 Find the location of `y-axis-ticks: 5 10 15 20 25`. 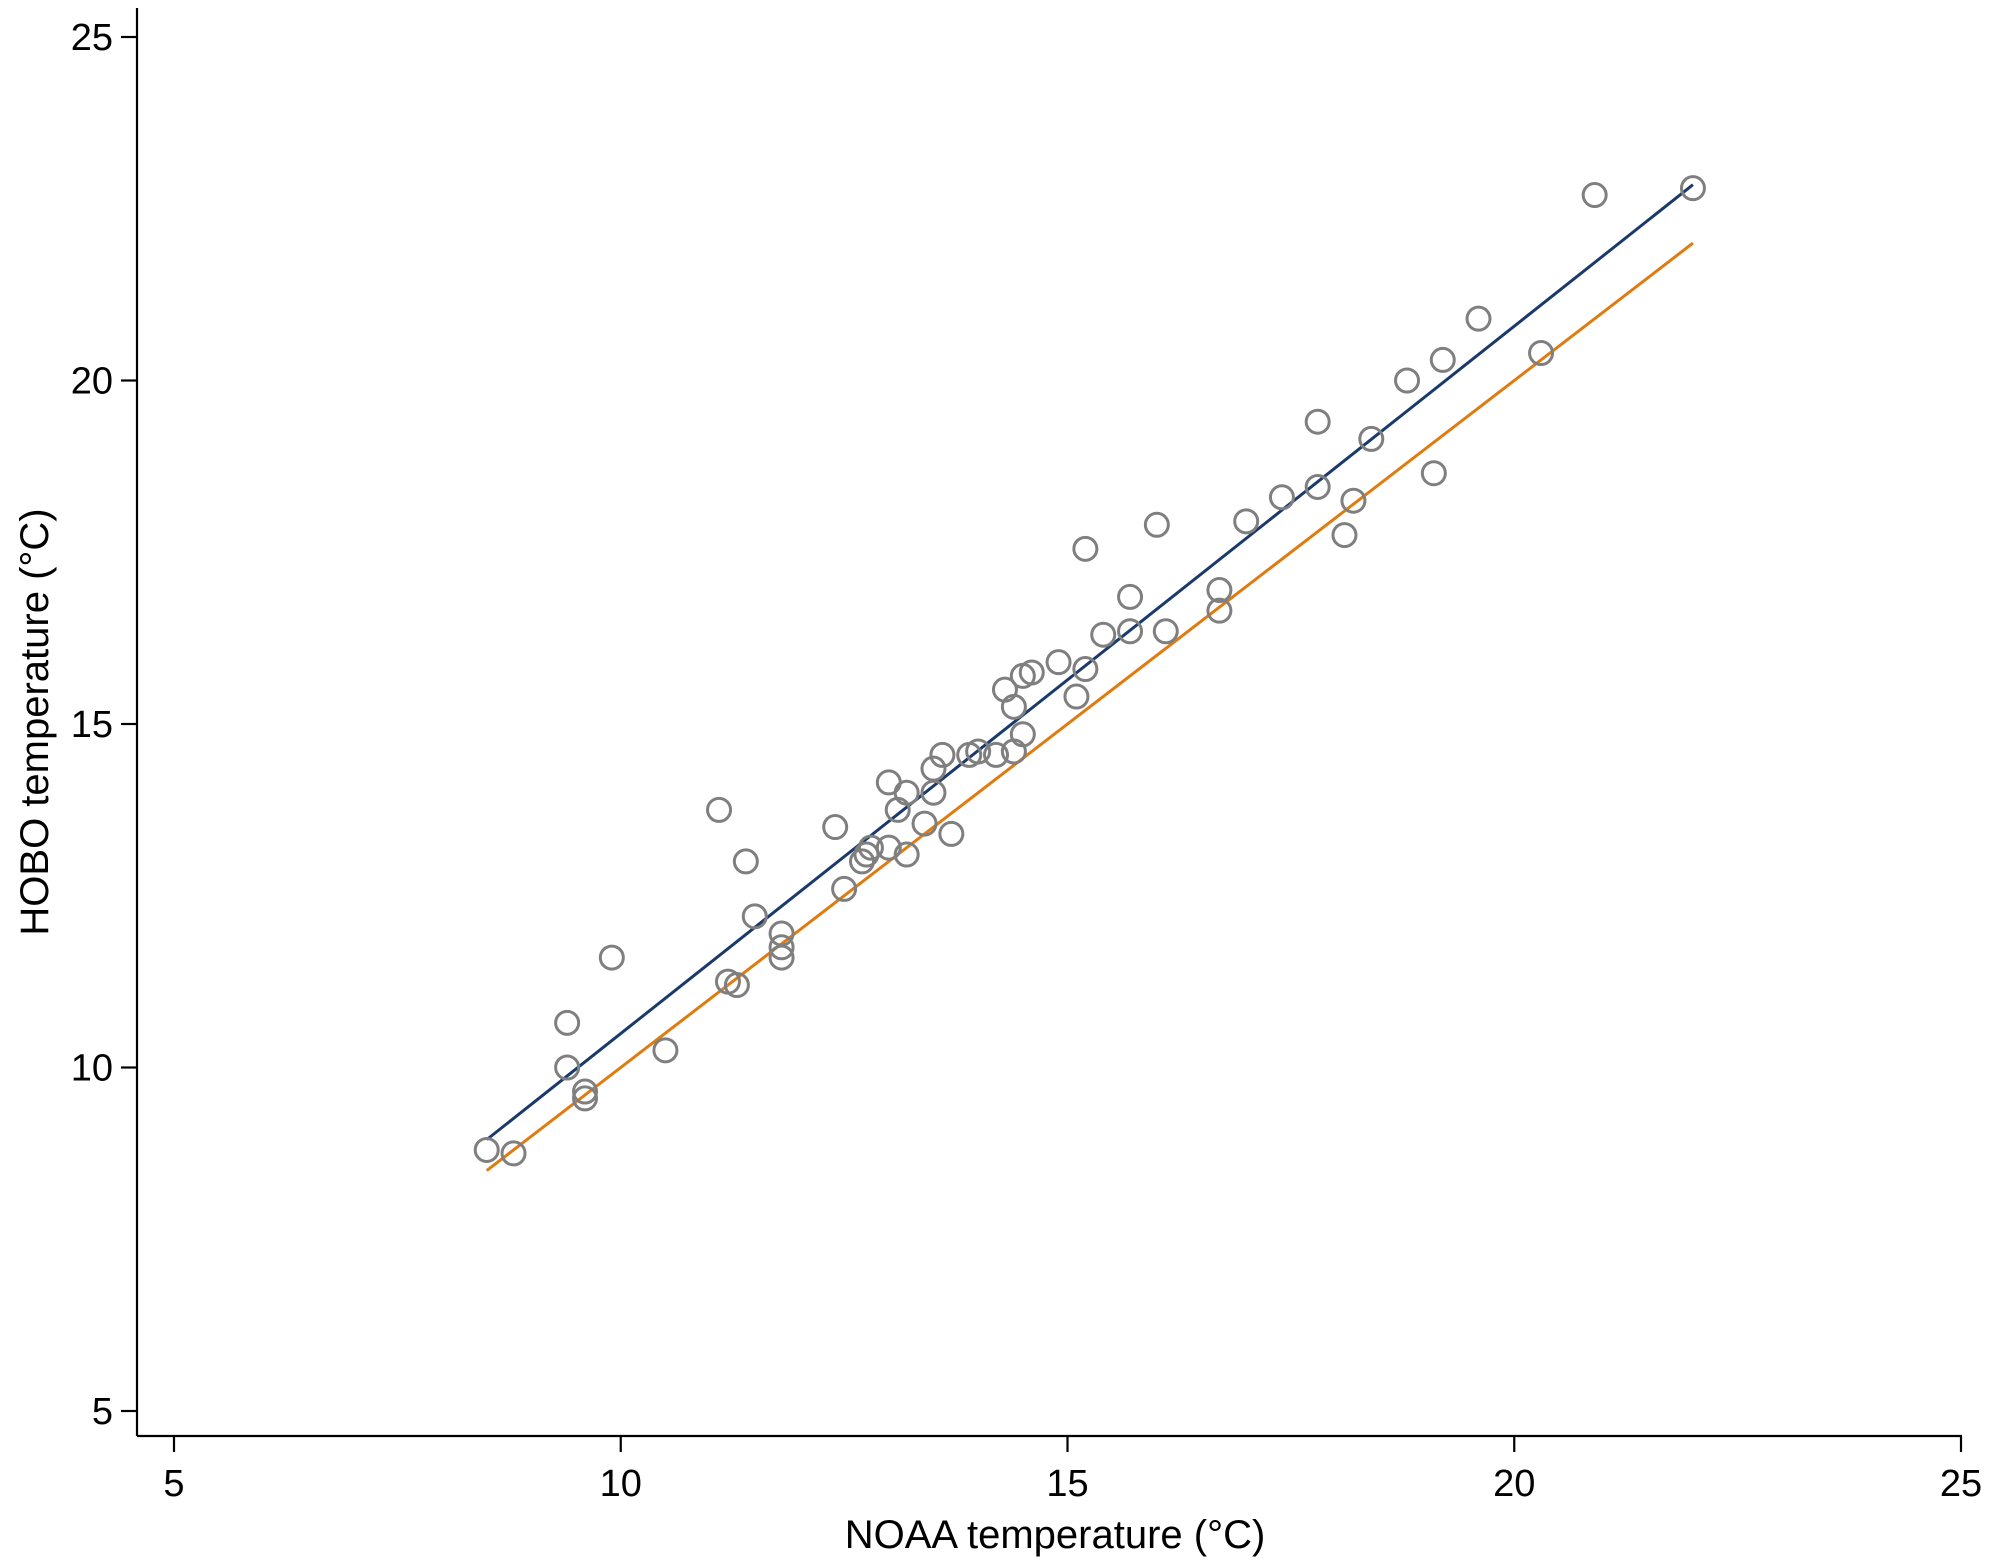

y-axis-ticks: 5 10 15 20 25 is located at coordinates (104, 725).